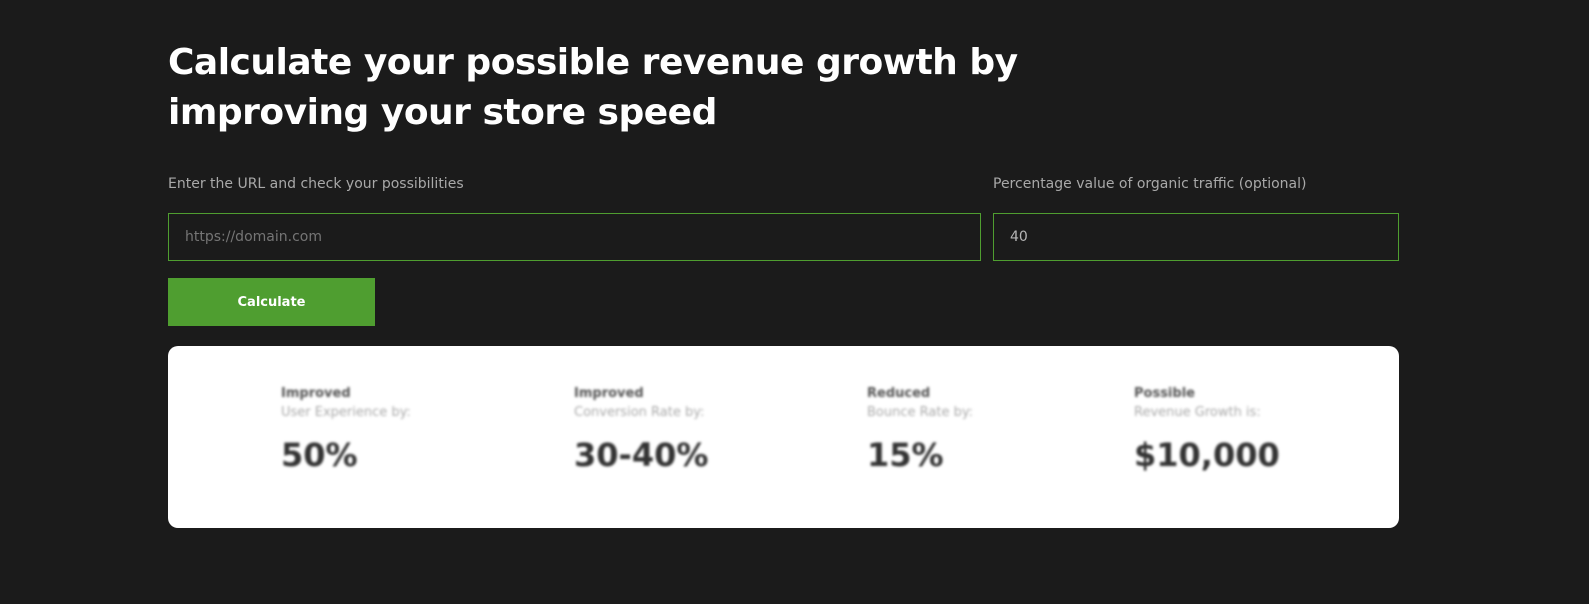 This screenshot has width=1589, height=604. What do you see at coordinates (639, 412) in the screenshot?
I see `stat-subheading: Conversion Rate by:` at bounding box center [639, 412].